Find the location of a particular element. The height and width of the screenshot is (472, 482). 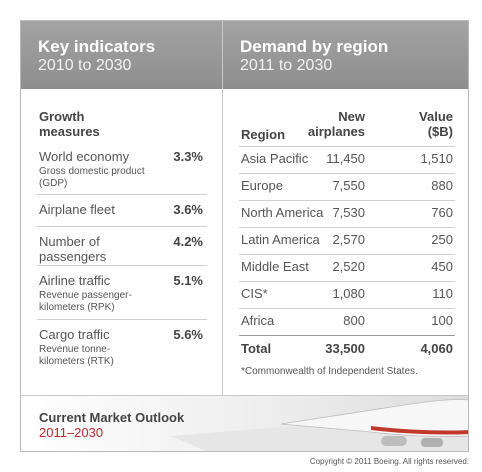

column-header: Region is located at coordinates (263, 134).